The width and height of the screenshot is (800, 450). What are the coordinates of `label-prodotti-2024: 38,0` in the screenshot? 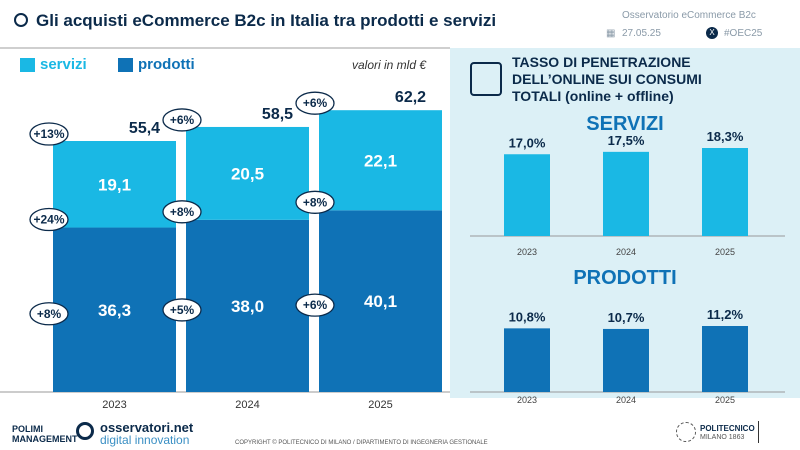 It's located at (247, 306).